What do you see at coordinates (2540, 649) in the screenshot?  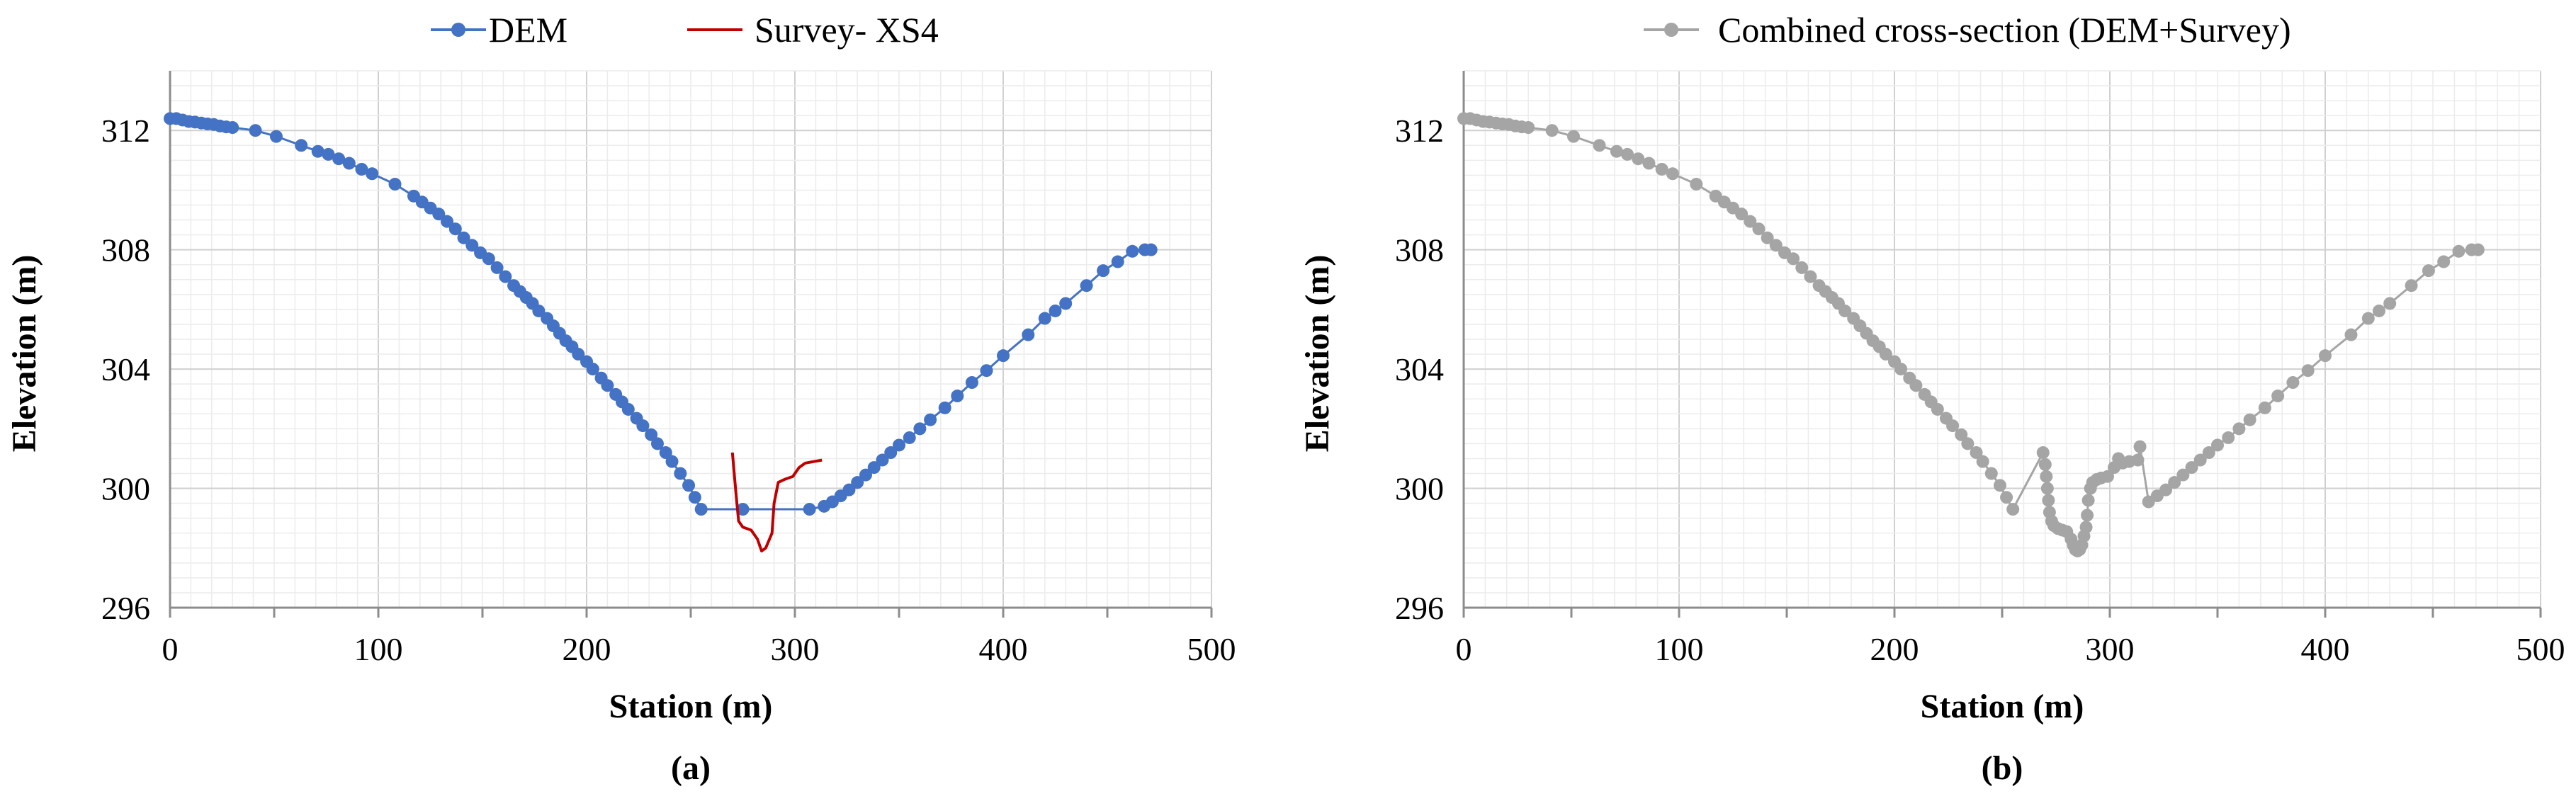 I see `x-tick-label: 500` at bounding box center [2540, 649].